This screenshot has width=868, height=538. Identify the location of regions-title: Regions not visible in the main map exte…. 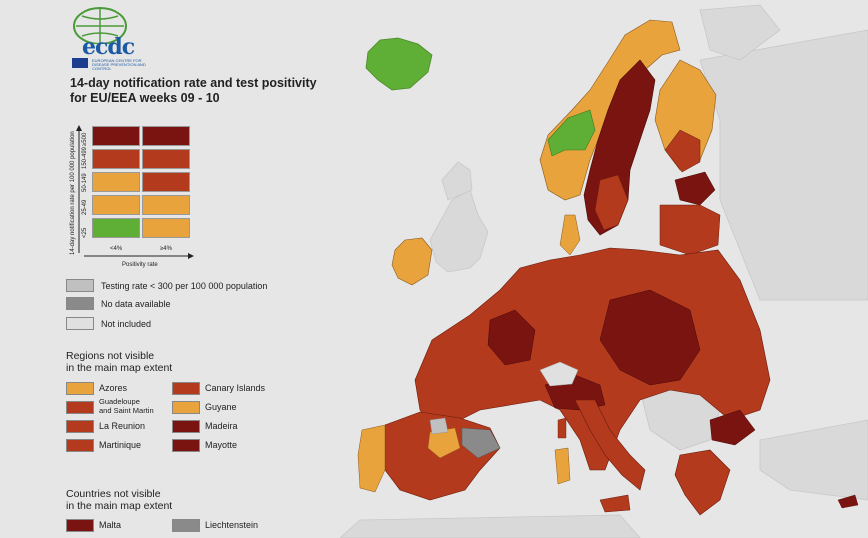
(119, 362).